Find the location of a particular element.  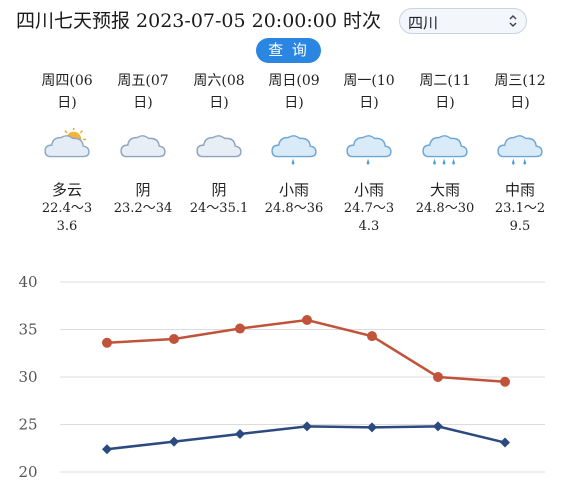

day-column: 周一(10日) 小雨 24.7～34.3 is located at coordinates (369, 153).